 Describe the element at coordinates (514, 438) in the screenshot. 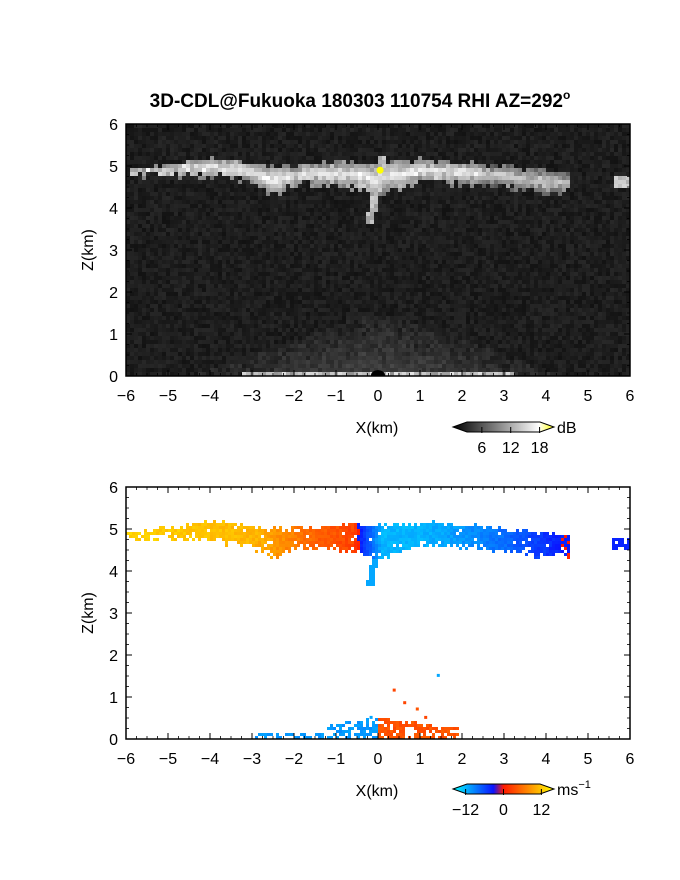

I see `reflectivity-colorbar: 6 12 18 dB` at that location.